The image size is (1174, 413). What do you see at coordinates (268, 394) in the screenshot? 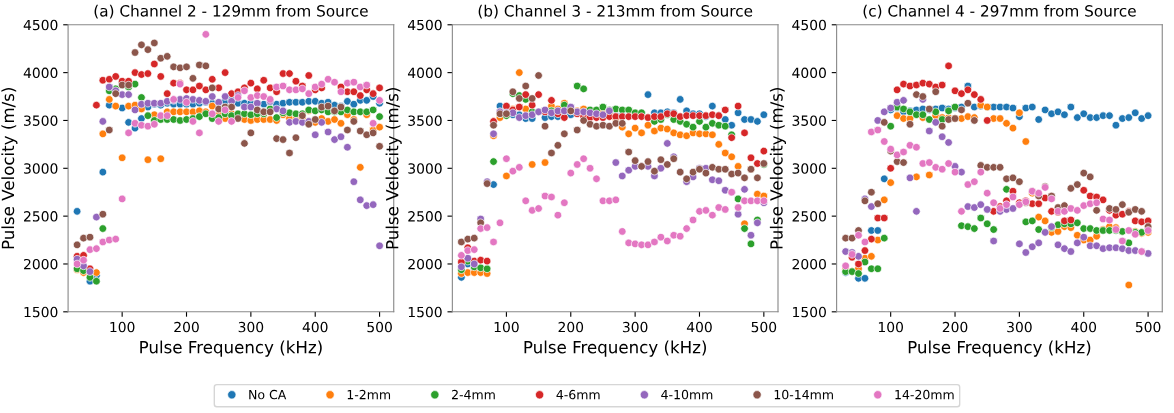
I see `legend-label: No CA` at bounding box center [268, 394].